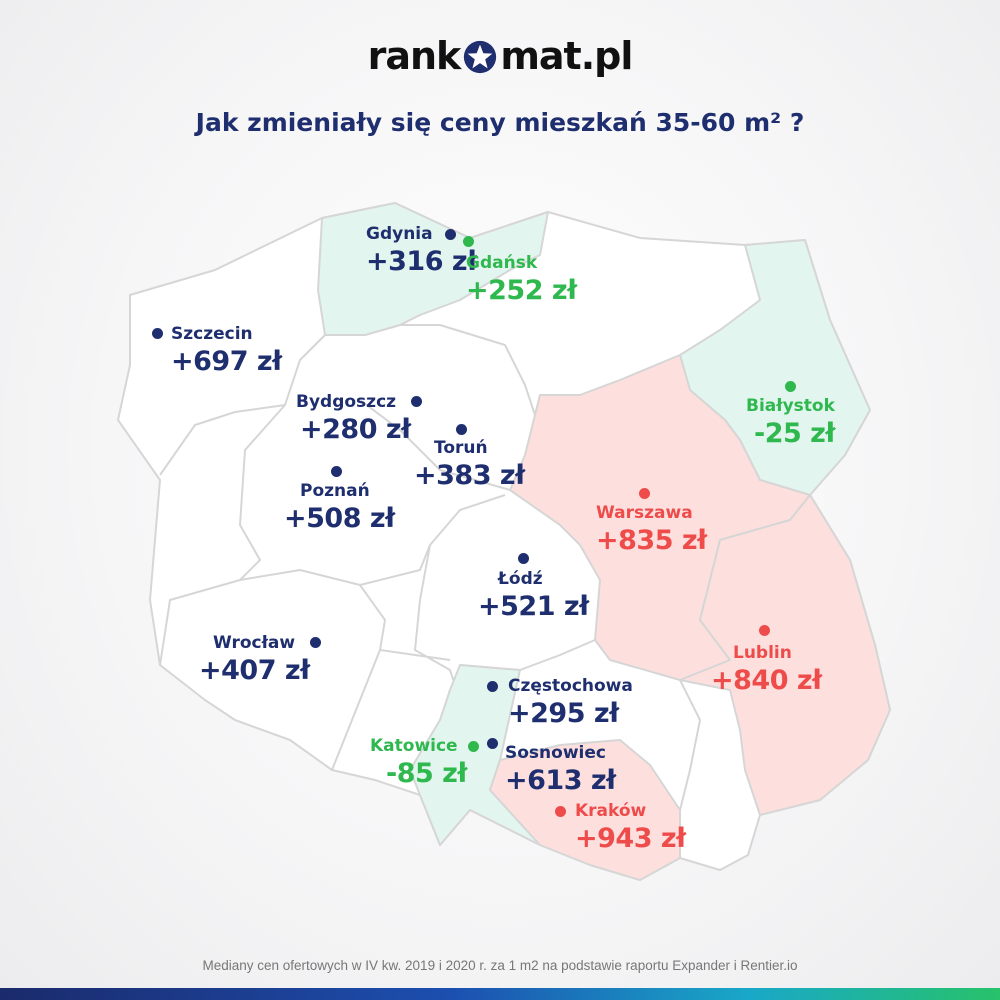 The width and height of the screenshot is (1000, 1000). I want to click on city-szczecin: Szczecin +697 zł, so click(226, 350).